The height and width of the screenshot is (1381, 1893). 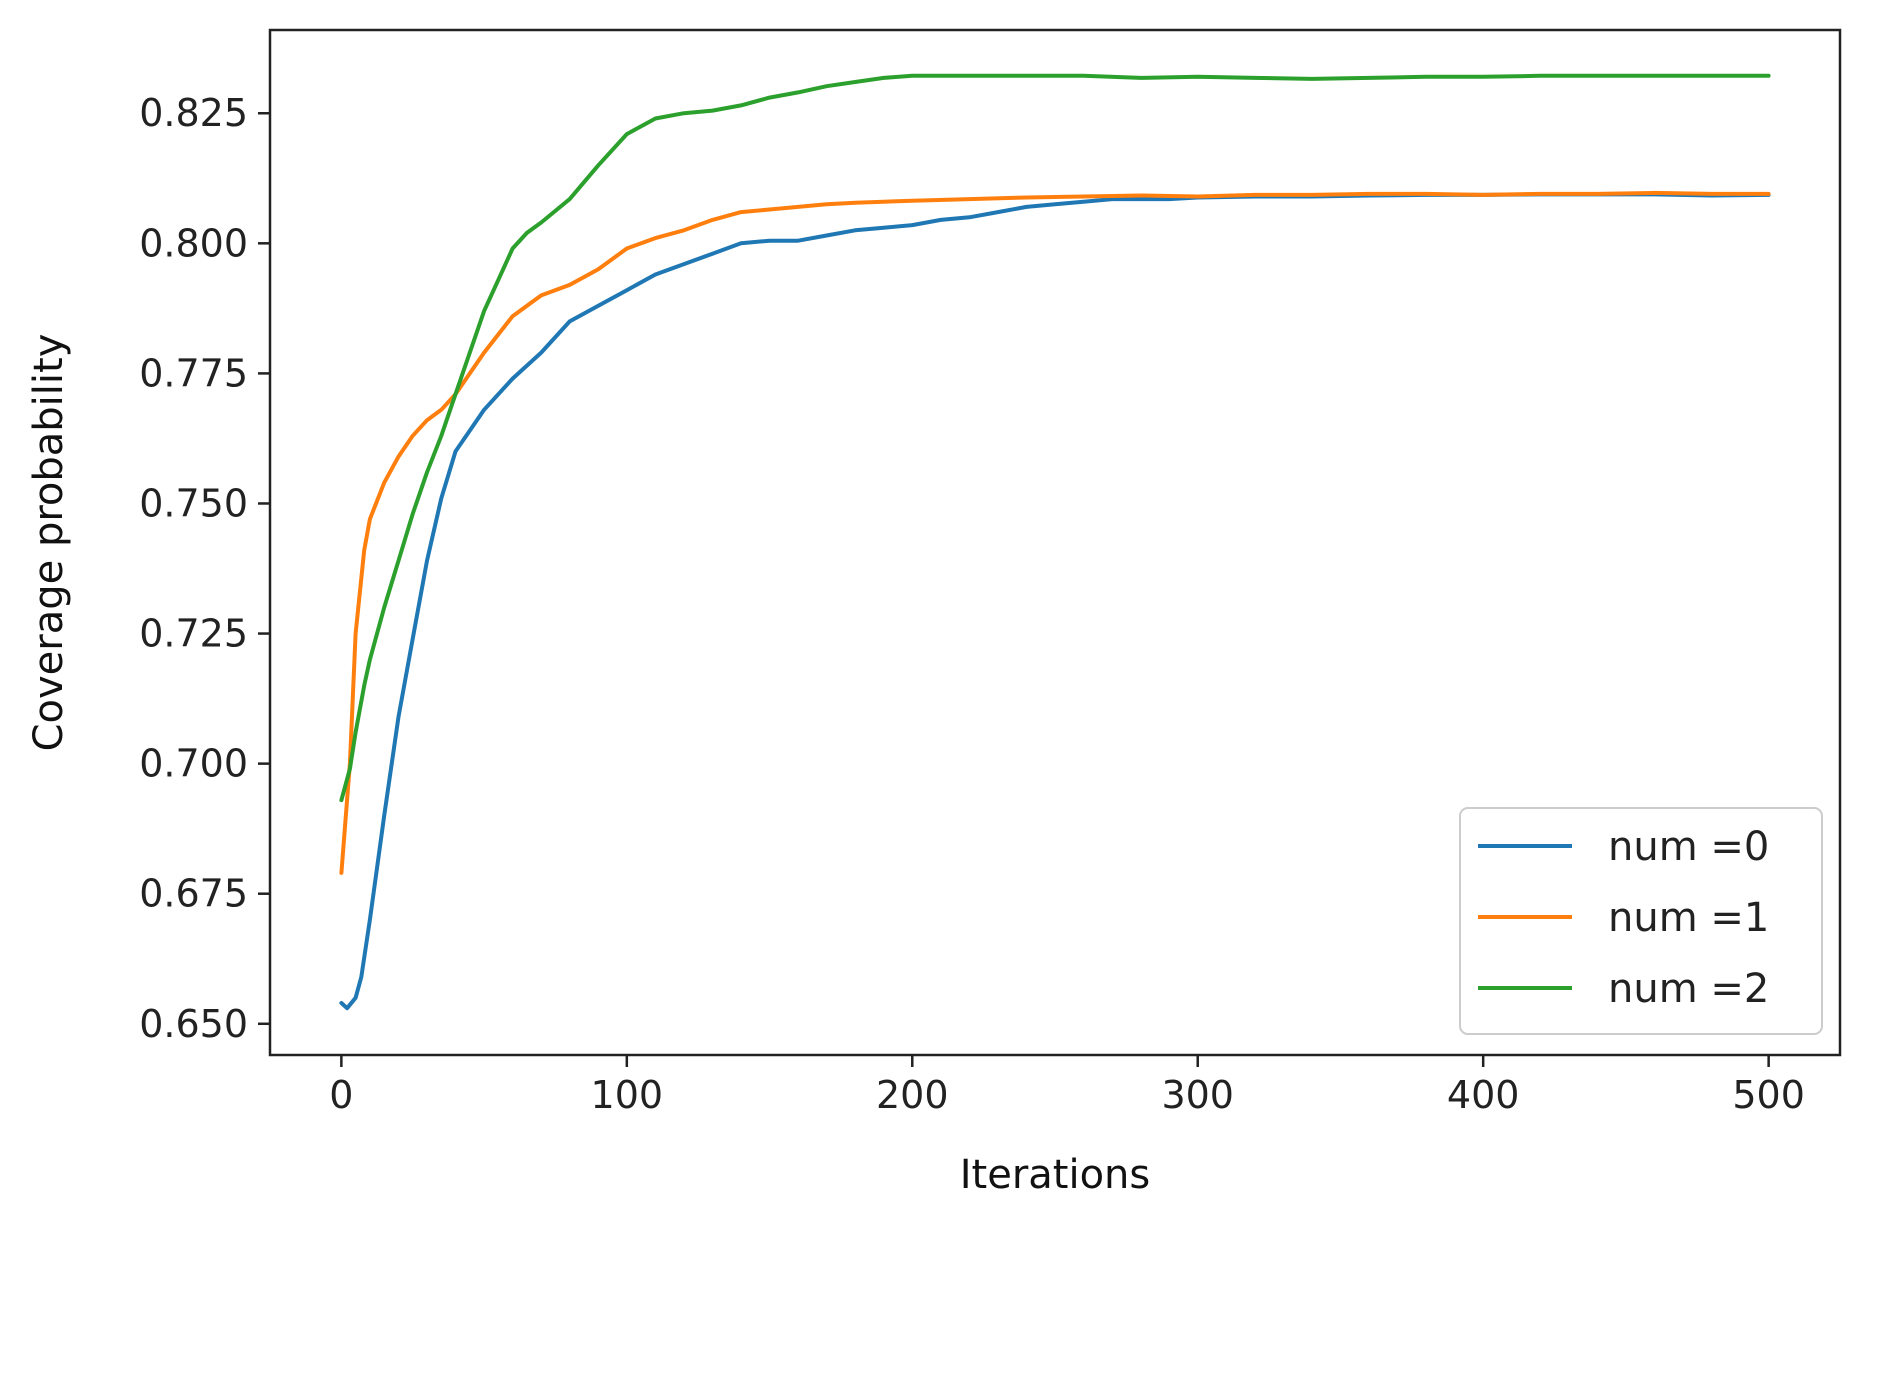 What do you see at coordinates (1055, 1175) in the screenshot?
I see `x-axis-label: Iterations` at bounding box center [1055, 1175].